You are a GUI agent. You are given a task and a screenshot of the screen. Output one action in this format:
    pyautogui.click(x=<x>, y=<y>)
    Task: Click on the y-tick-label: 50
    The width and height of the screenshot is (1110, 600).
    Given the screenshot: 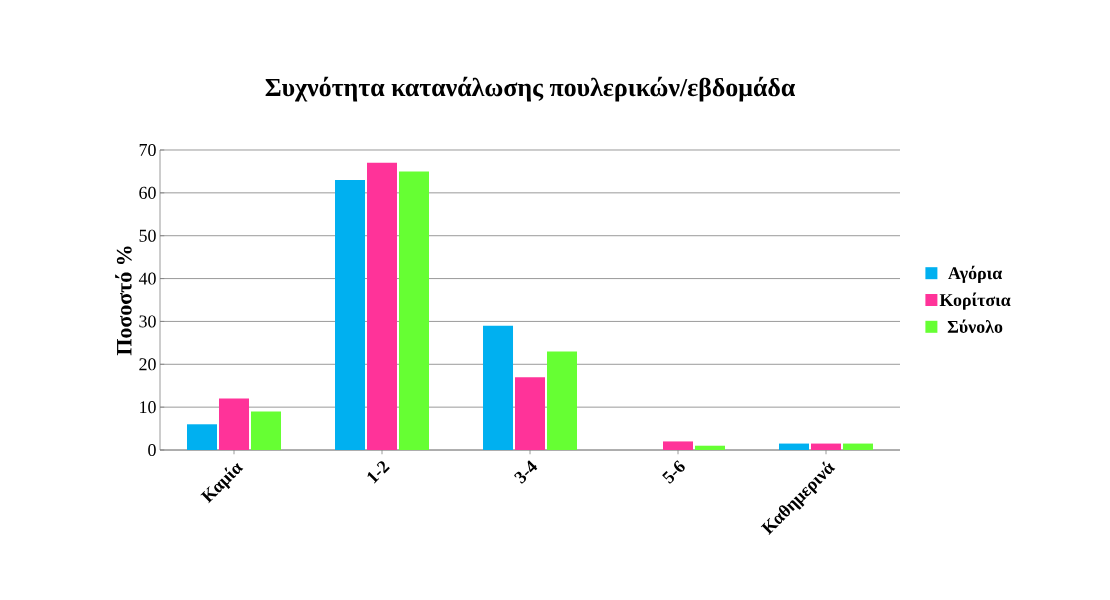 What is the action you would take?
    pyautogui.click(x=147, y=235)
    